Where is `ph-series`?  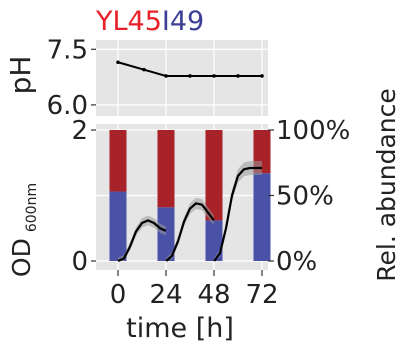 ph-series is located at coordinates (190, 69).